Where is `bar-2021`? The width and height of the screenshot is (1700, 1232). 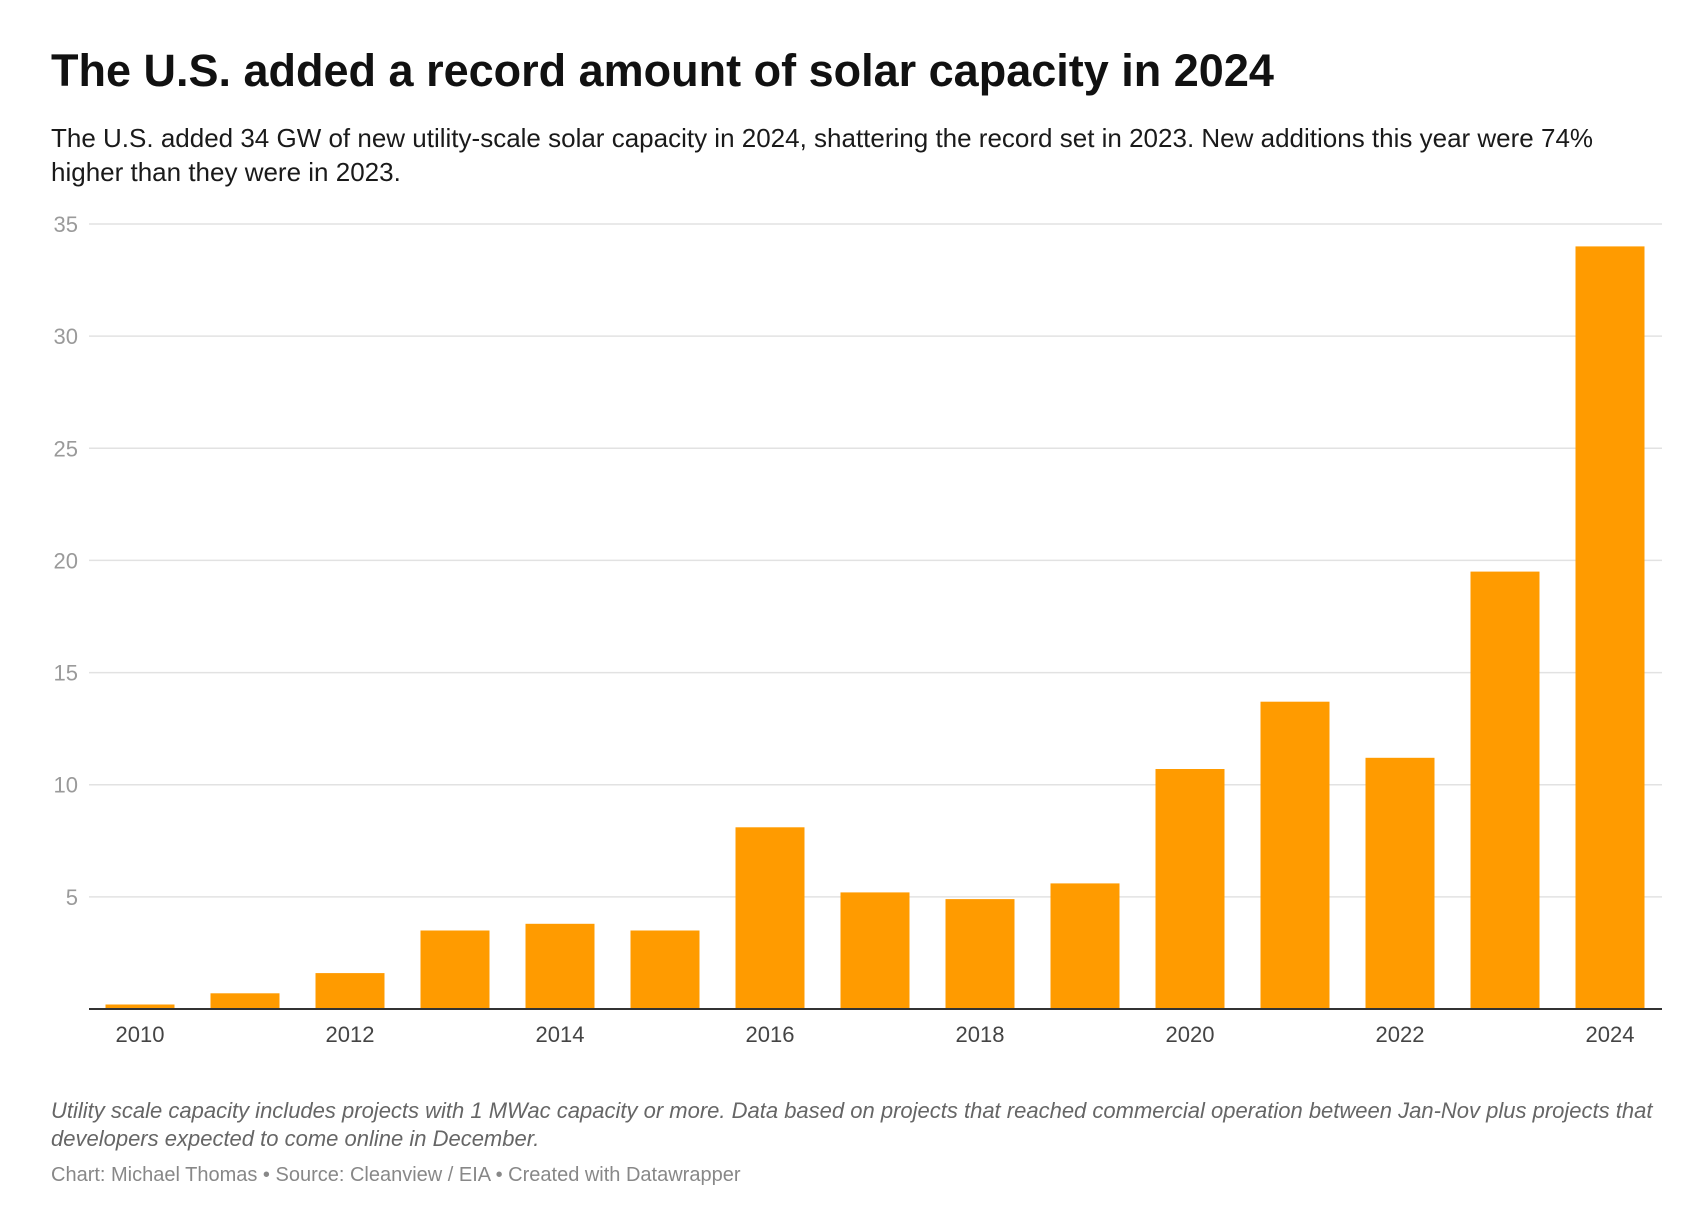
bar-2021 is located at coordinates (1295, 855).